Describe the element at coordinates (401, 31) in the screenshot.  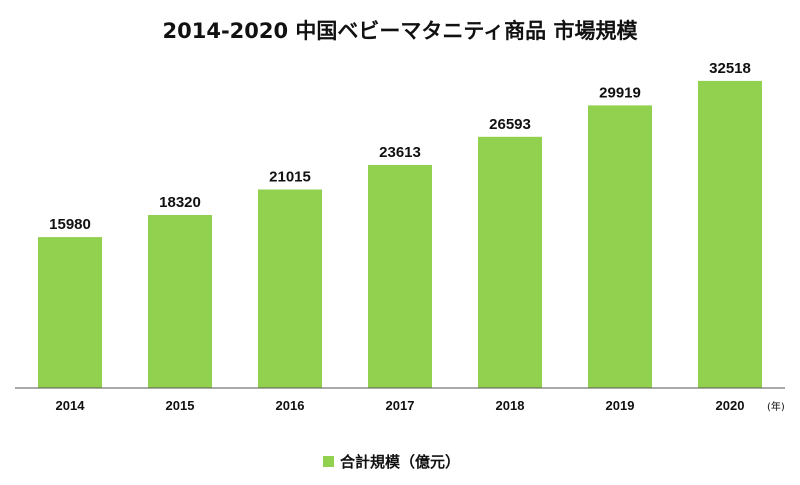
I see `chart-title: 2014-2020 中国ベビーマタニティ商品 市場規模` at that location.